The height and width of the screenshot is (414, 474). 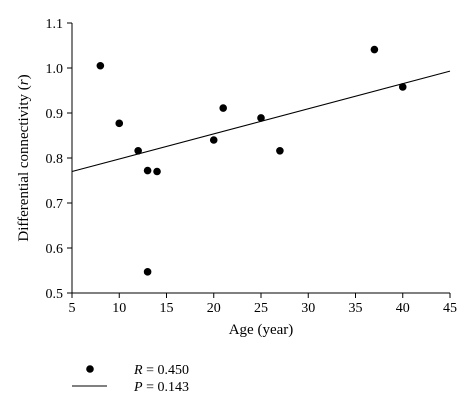 I want to click on x-ticks: 5 10 15 20 25 30 35 40 45, so click(x=263, y=304).